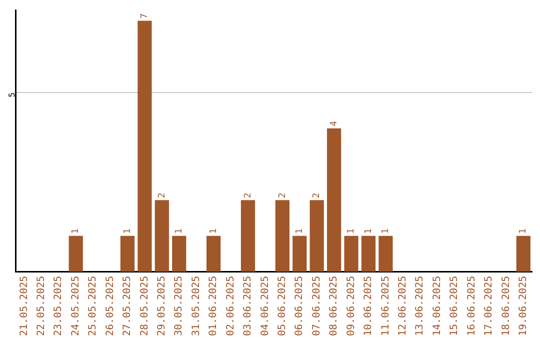  Describe the element at coordinates (12, 95) in the screenshot. I see `y-tick-label: 5` at that location.